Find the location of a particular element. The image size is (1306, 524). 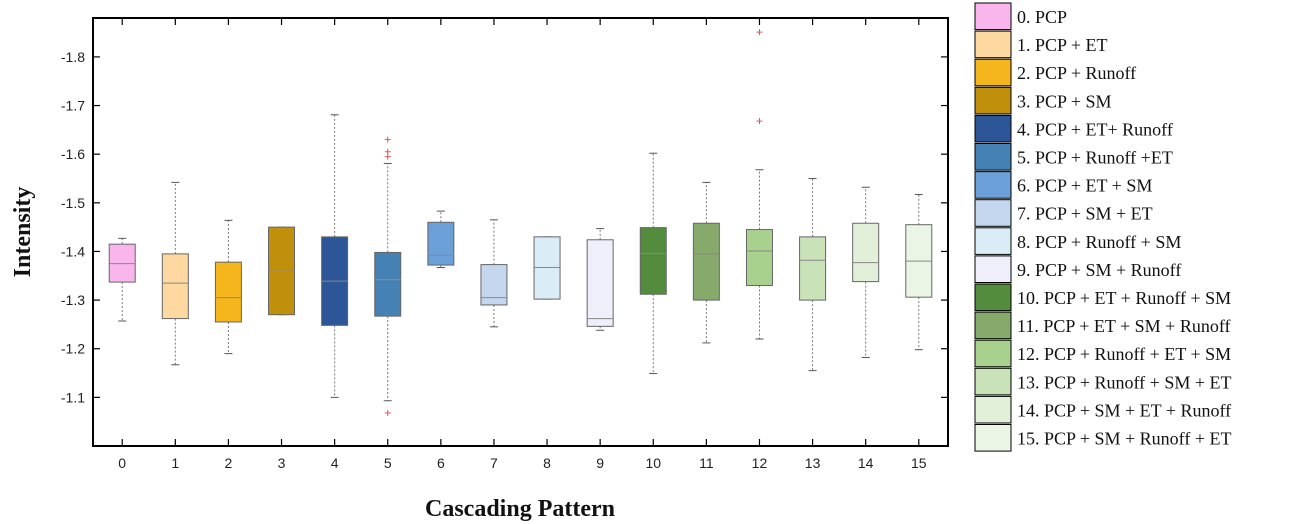

legend-item: 5. PCP + Runoff +ET is located at coordinates (1073, 157).